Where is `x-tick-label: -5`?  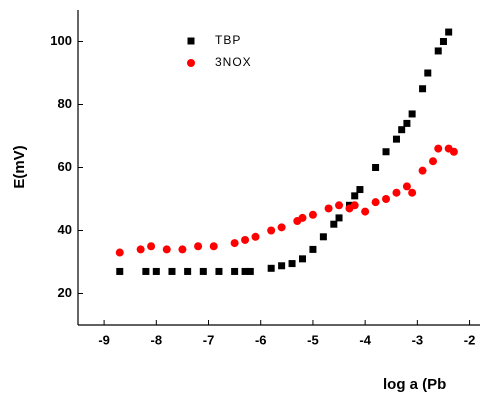
x-tick-label: -5 is located at coordinates (313, 339).